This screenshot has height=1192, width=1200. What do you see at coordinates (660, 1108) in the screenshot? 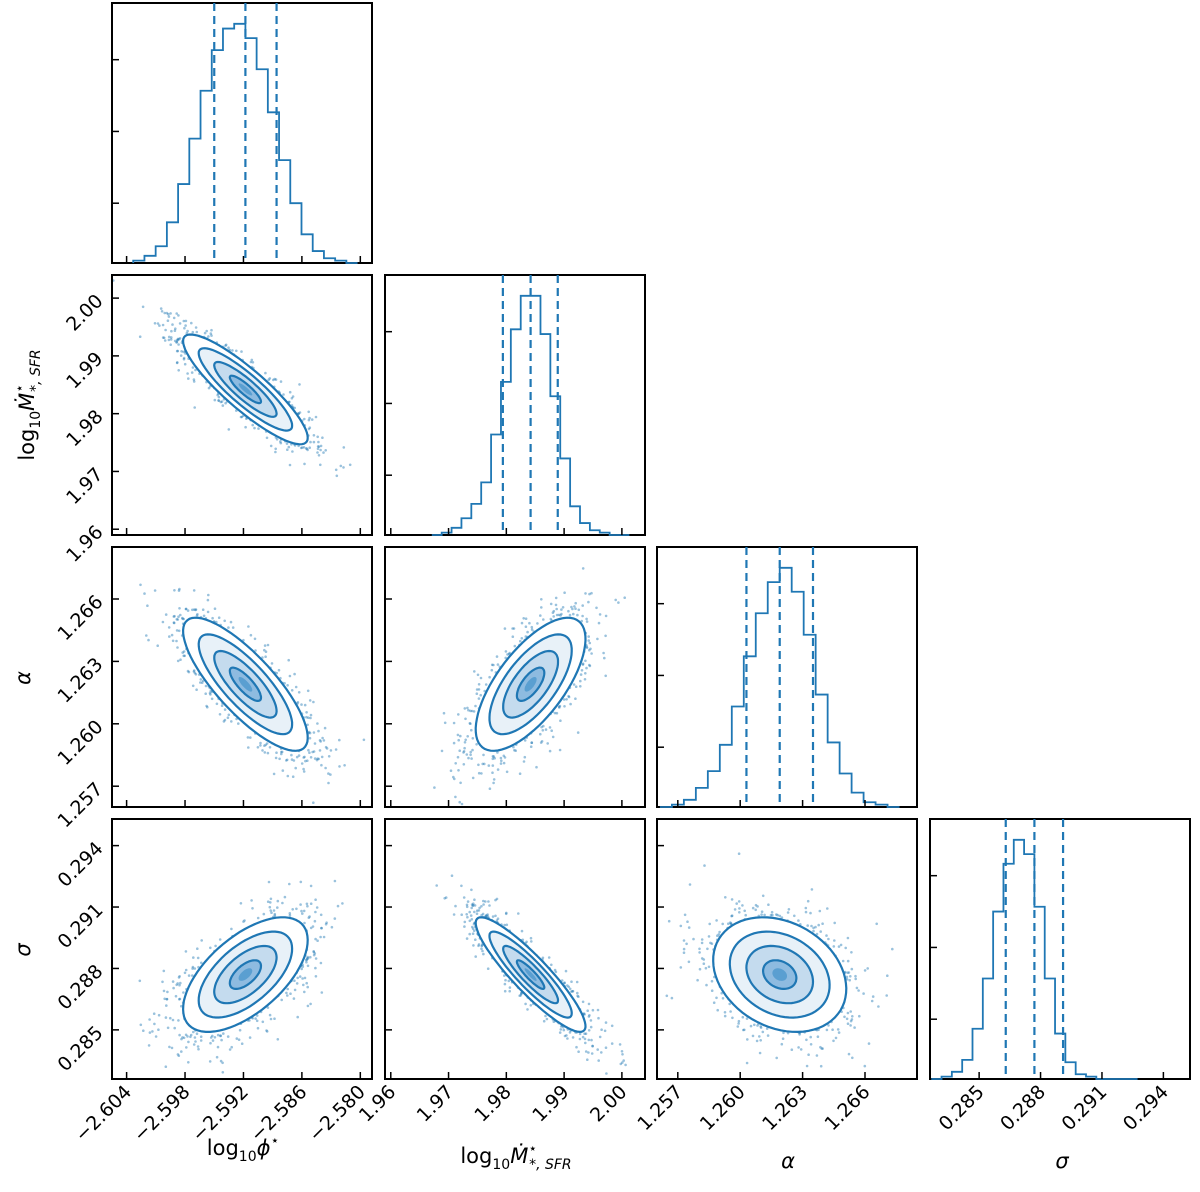
I see `x-tick-label: 1.257` at bounding box center [660, 1108].